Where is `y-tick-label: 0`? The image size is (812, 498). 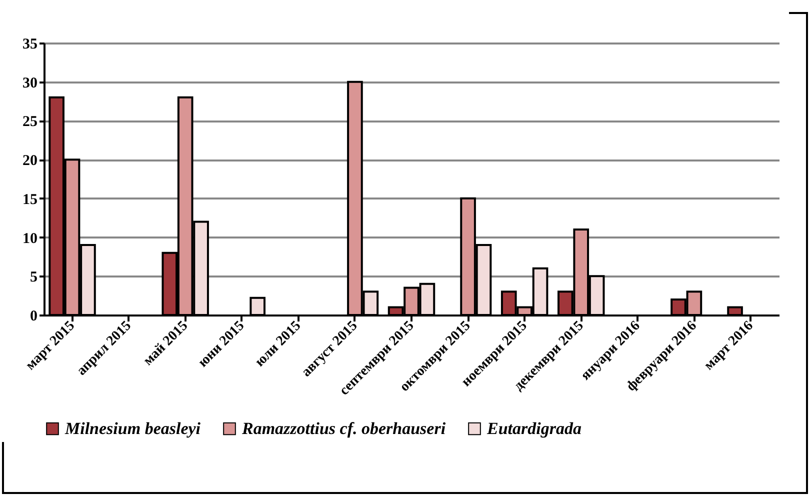 y-tick-label: 0 is located at coordinates (34, 316).